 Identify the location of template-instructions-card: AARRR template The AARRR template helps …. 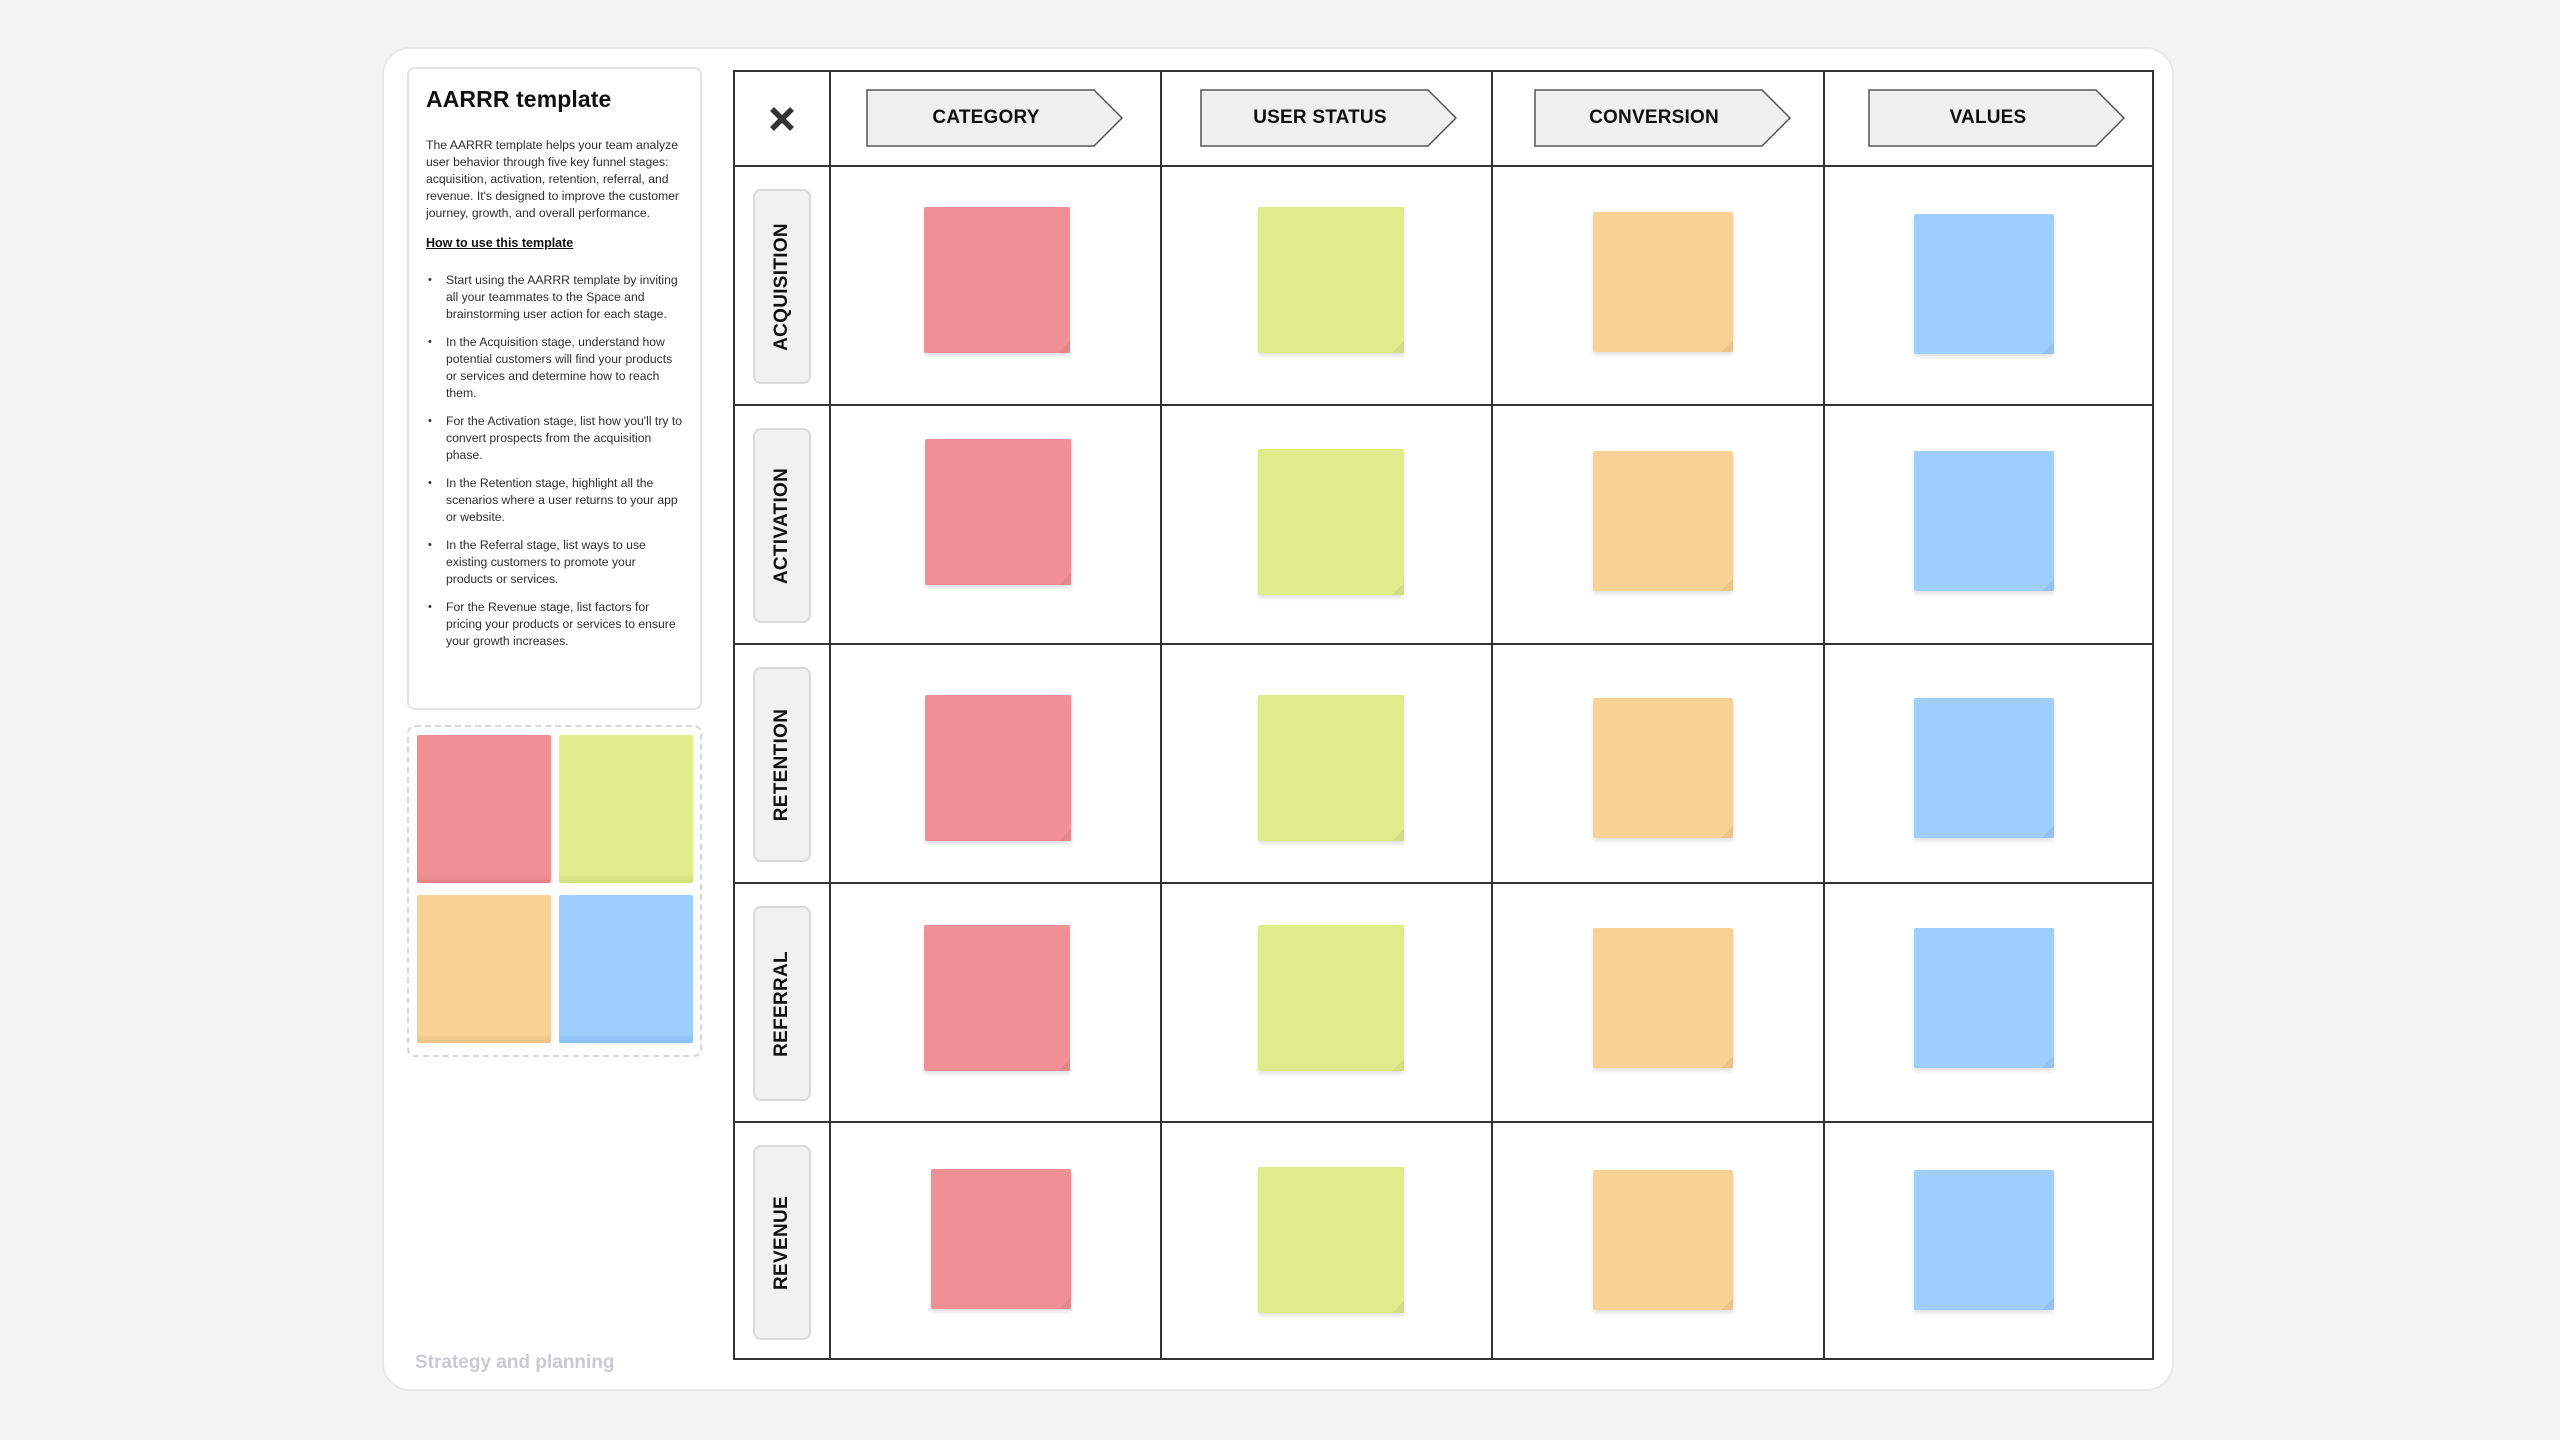
(554, 388).